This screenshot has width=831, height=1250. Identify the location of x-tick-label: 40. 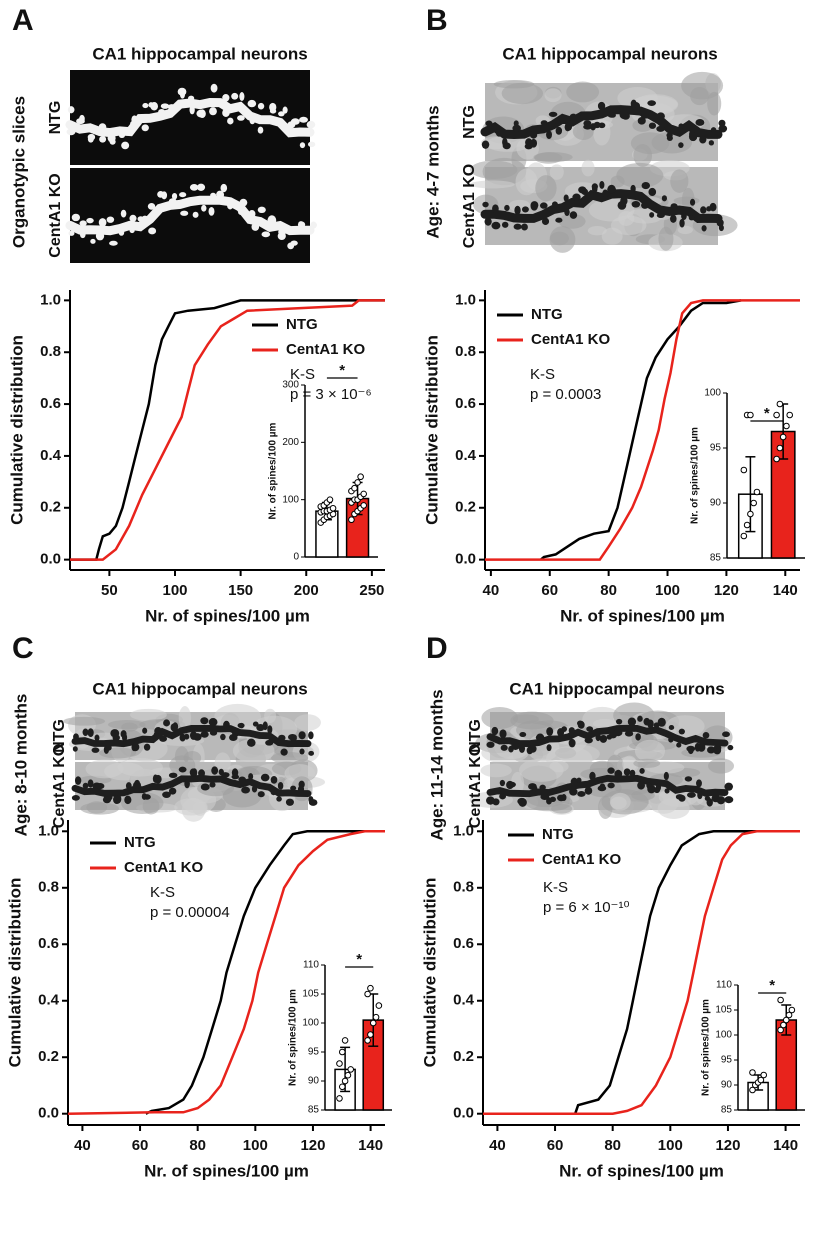
(497, 1145).